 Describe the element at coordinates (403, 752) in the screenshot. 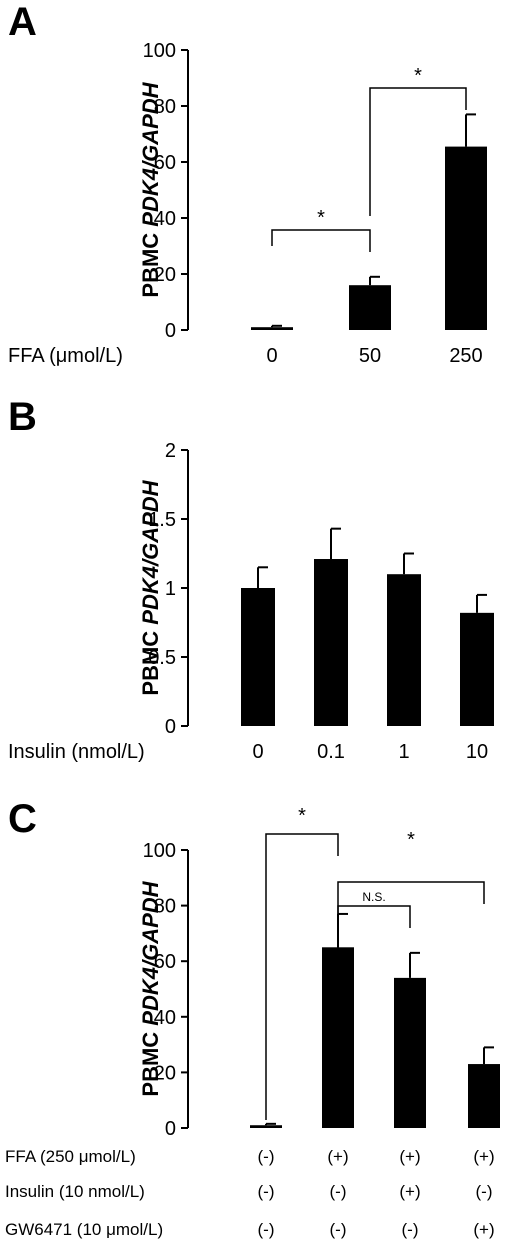

I see `x-tick-label: 1` at that location.